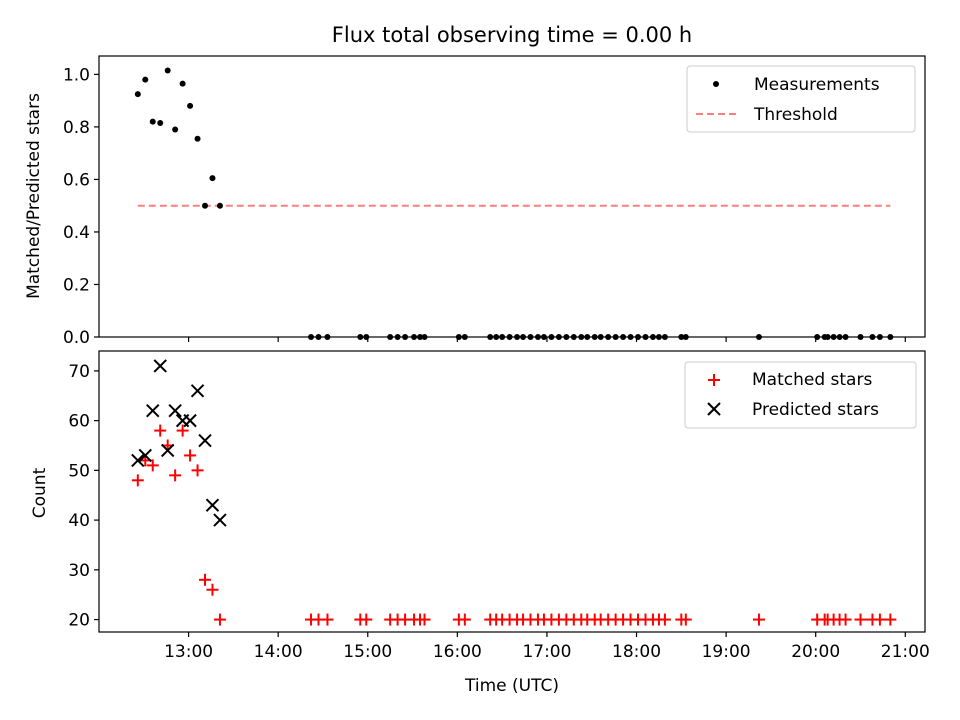 Image resolution: width=960 pixels, height=720 pixels. I want to click on legend-measurements-marker, so click(716, 84).